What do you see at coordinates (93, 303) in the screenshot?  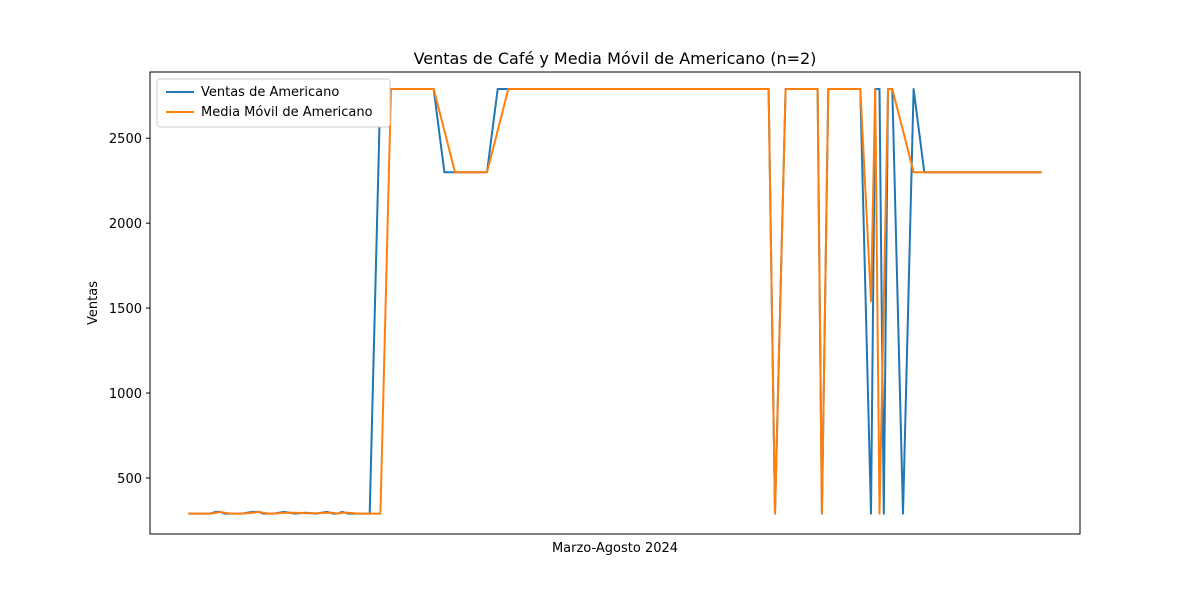 I see `y-axis-label: Ventas` at bounding box center [93, 303].